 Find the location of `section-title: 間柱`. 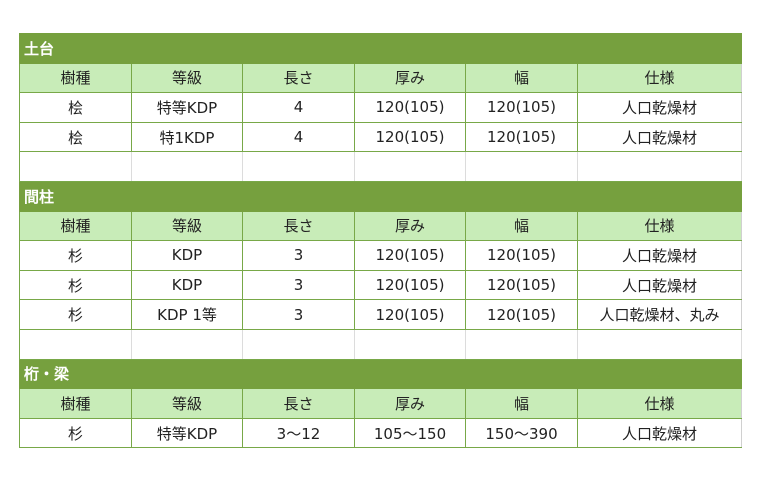

section-title: 間柱 is located at coordinates (380, 196).